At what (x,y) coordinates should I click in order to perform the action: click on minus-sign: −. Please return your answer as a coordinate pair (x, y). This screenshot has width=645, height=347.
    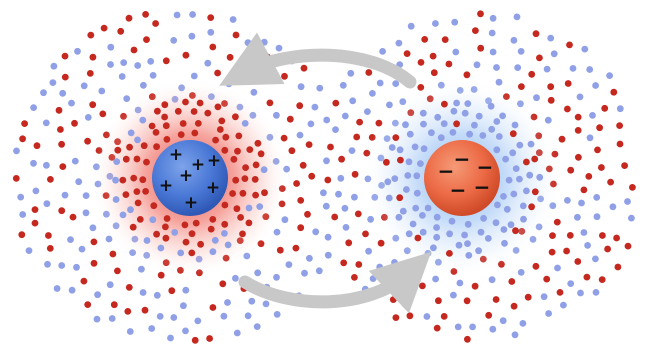
    Looking at the image, I should click on (458, 190).